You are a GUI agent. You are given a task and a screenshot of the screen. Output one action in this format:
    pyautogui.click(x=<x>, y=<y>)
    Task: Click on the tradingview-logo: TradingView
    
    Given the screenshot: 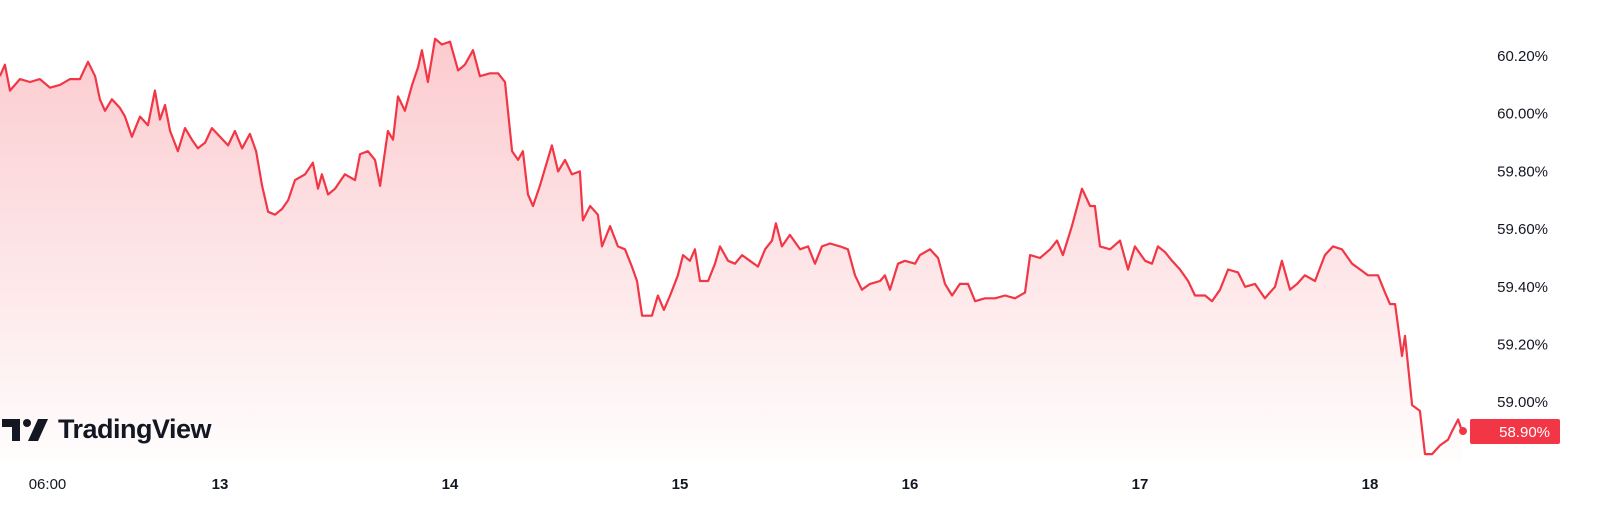 What is the action you would take?
    pyautogui.click(x=107, y=429)
    